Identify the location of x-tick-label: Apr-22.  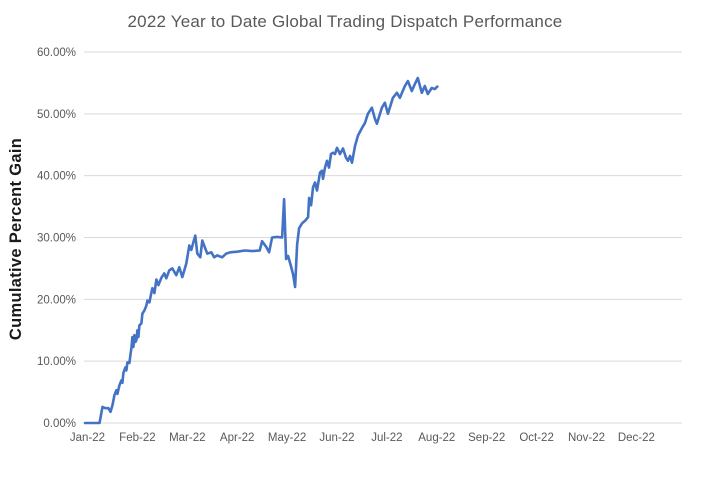
(237, 438).